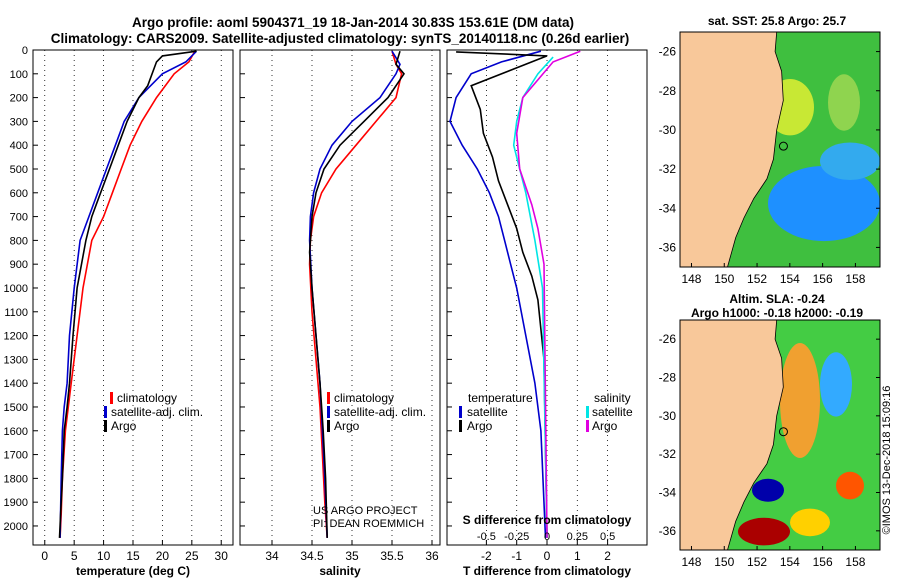 The width and height of the screenshot is (900, 580). I want to click on y-tick-label: 2000, so click(16, 527).